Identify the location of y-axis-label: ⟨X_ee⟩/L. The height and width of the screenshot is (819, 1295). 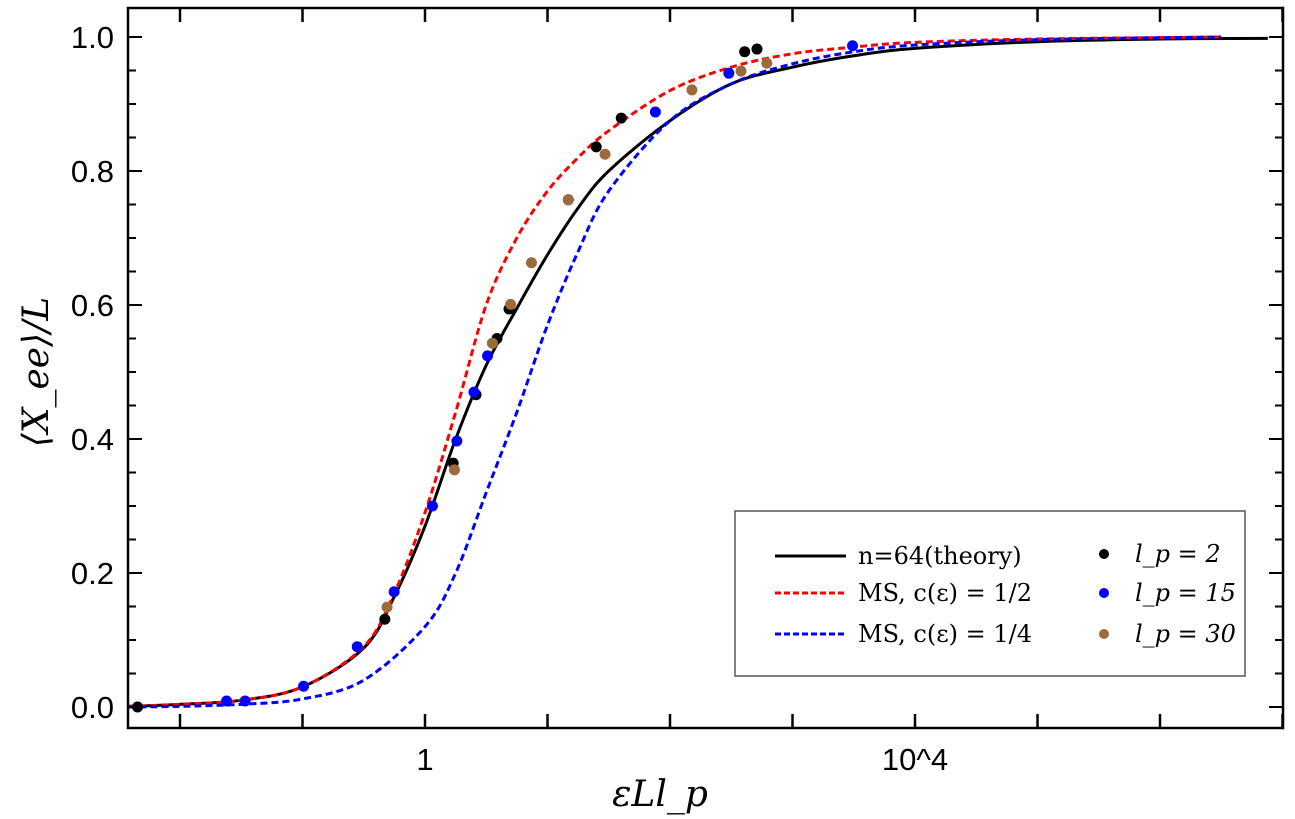
(36, 372).